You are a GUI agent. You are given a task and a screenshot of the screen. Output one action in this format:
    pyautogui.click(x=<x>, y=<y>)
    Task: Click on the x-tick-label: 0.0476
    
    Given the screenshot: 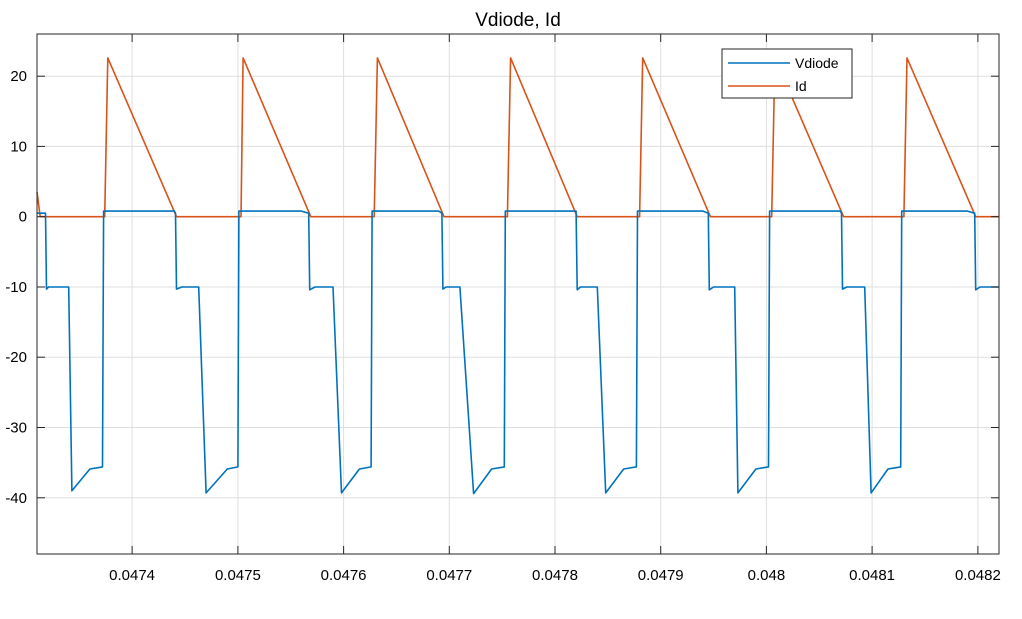 What is the action you would take?
    pyautogui.click(x=344, y=575)
    